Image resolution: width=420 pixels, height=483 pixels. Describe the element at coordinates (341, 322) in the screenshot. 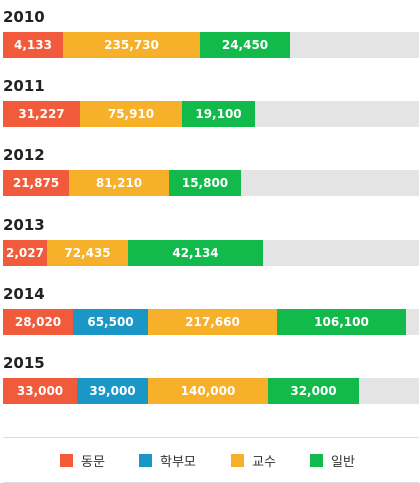

I see `bar-segment-2014-일반: 106,100` at that location.